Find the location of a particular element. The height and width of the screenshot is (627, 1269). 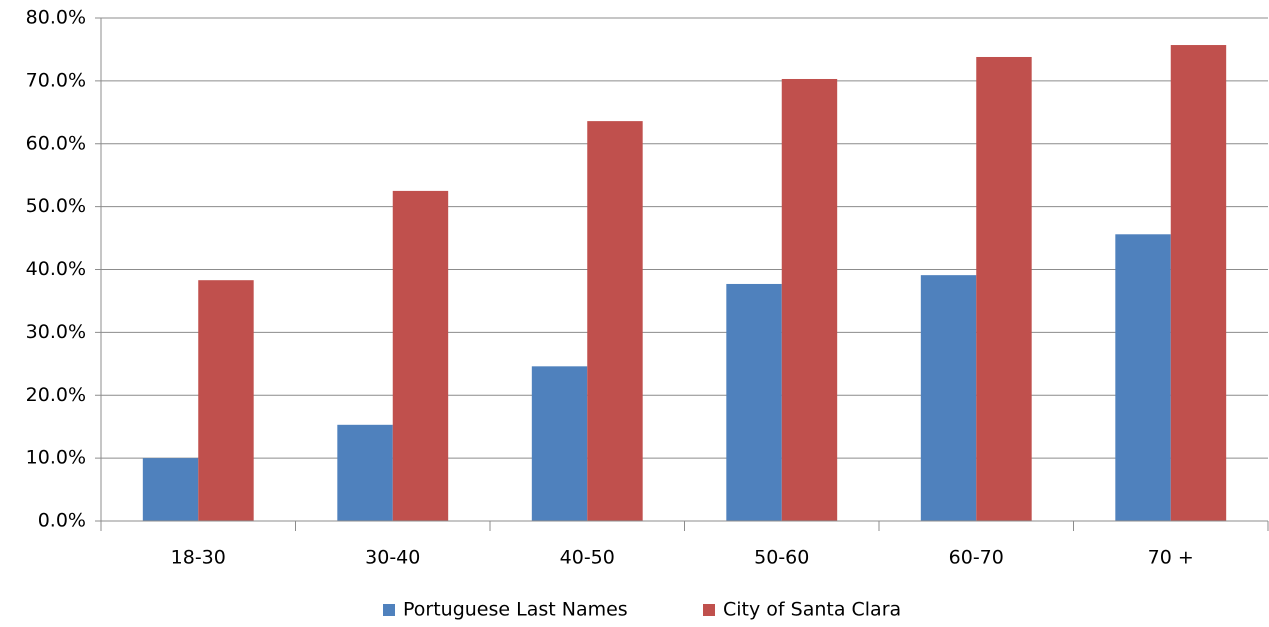

y-tick-label: 20.0% is located at coordinates (56, 395).